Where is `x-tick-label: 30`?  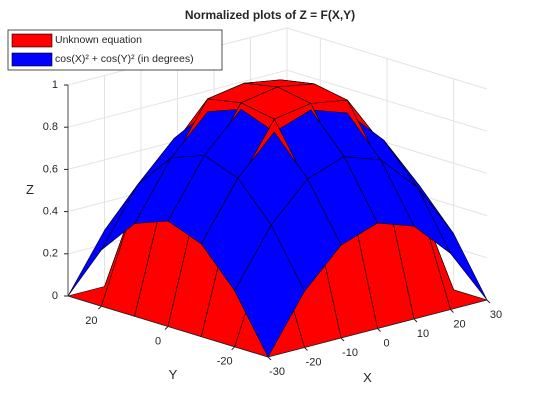 x-tick-label: 30 is located at coordinates (496, 315).